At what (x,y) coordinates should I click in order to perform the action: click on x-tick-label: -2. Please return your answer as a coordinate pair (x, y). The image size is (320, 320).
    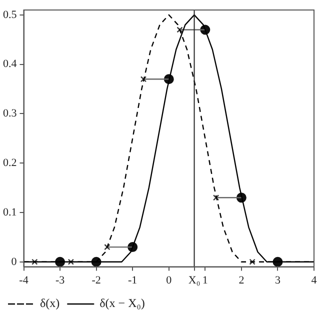
    Looking at the image, I should click on (96, 280).